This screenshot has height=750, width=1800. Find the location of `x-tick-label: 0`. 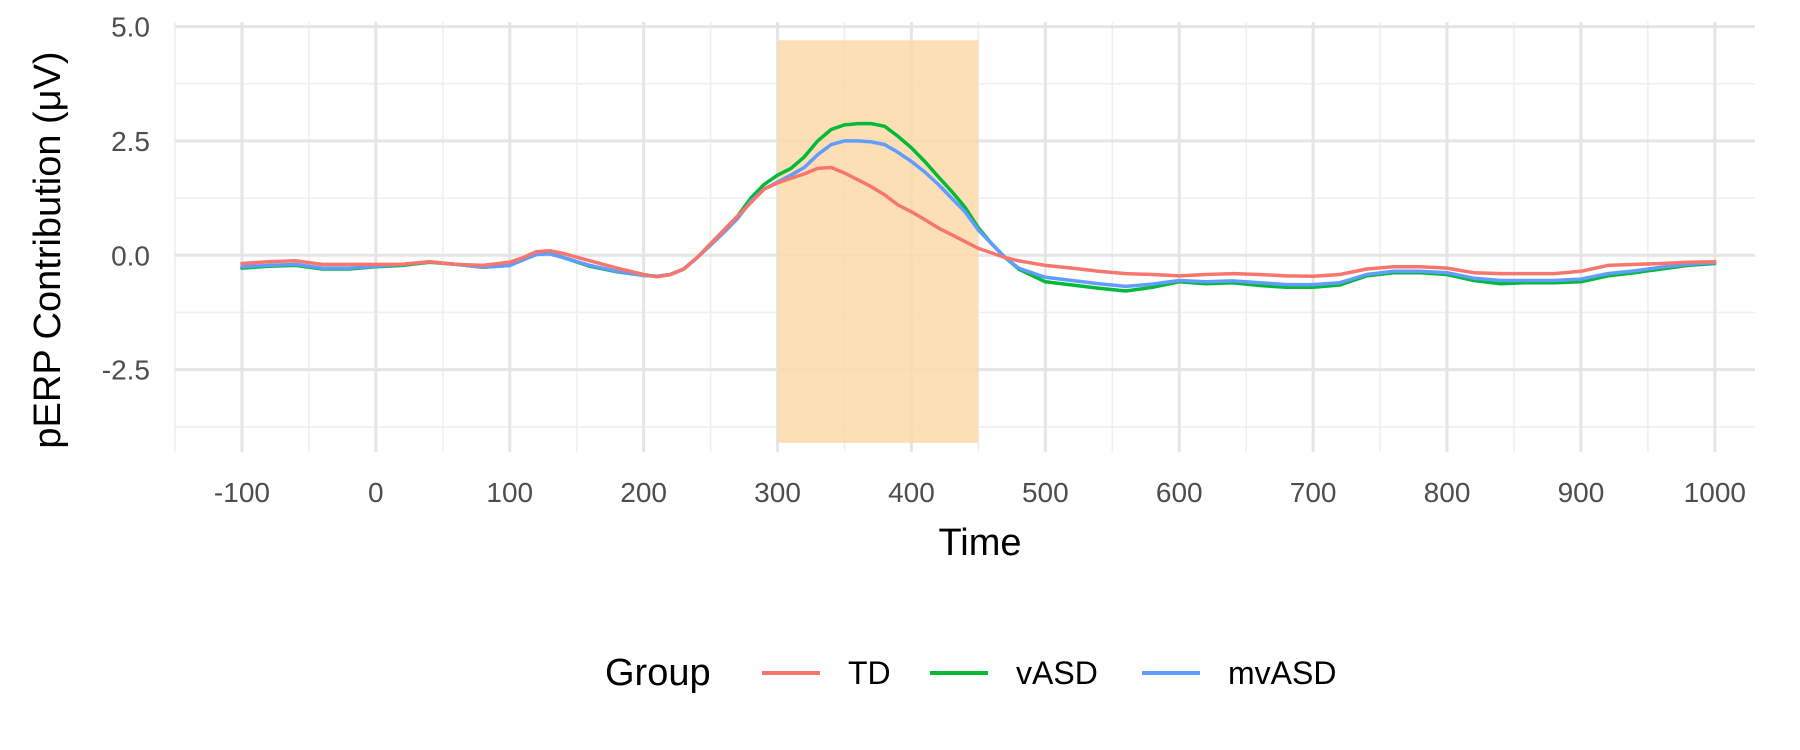

x-tick-label: 0 is located at coordinates (376, 492).